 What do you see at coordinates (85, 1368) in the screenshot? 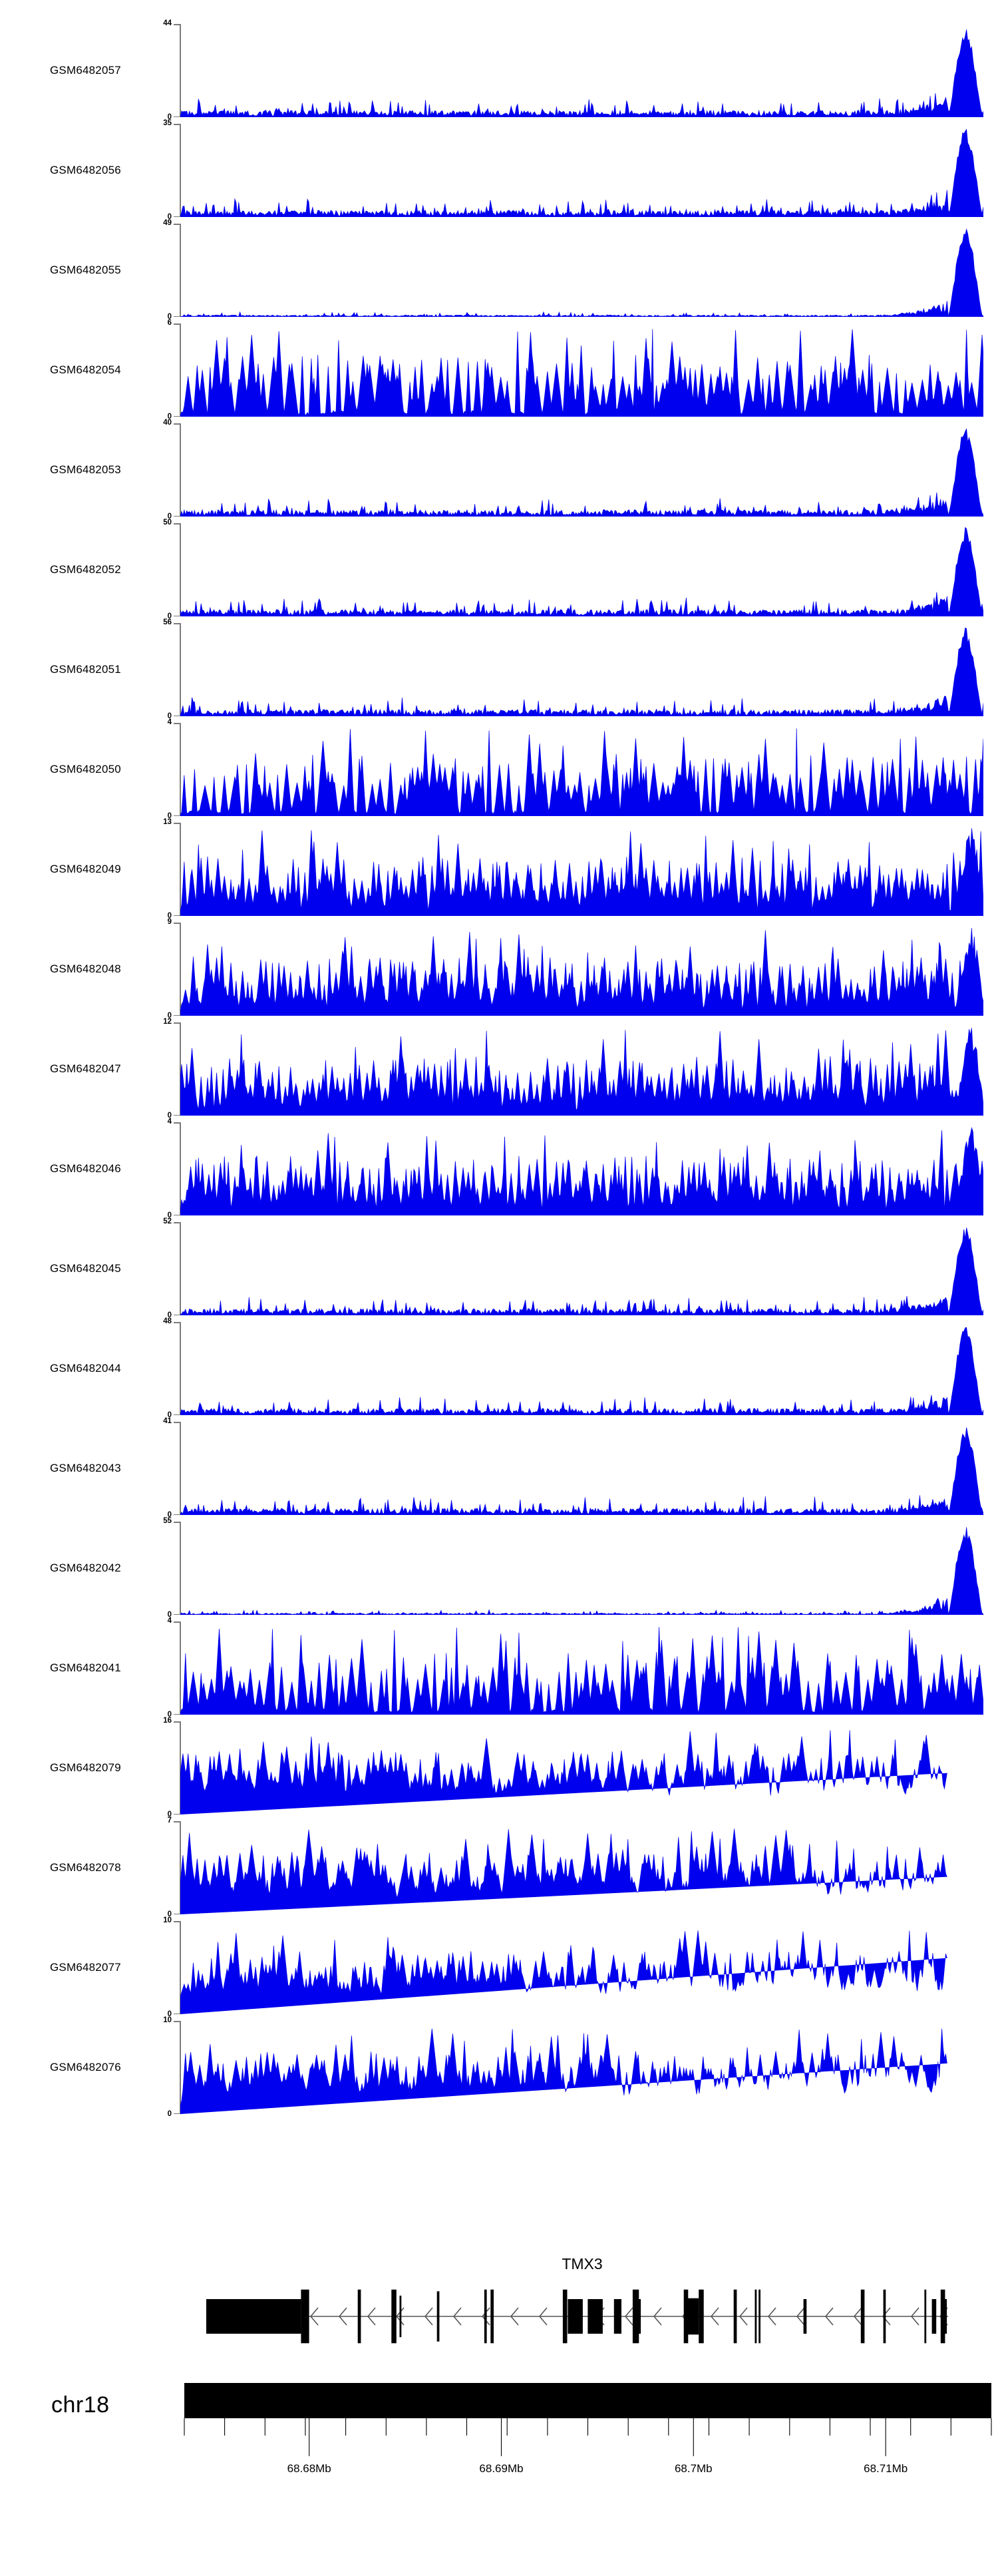
I see `track-sample-label: GSM6482044` at bounding box center [85, 1368].